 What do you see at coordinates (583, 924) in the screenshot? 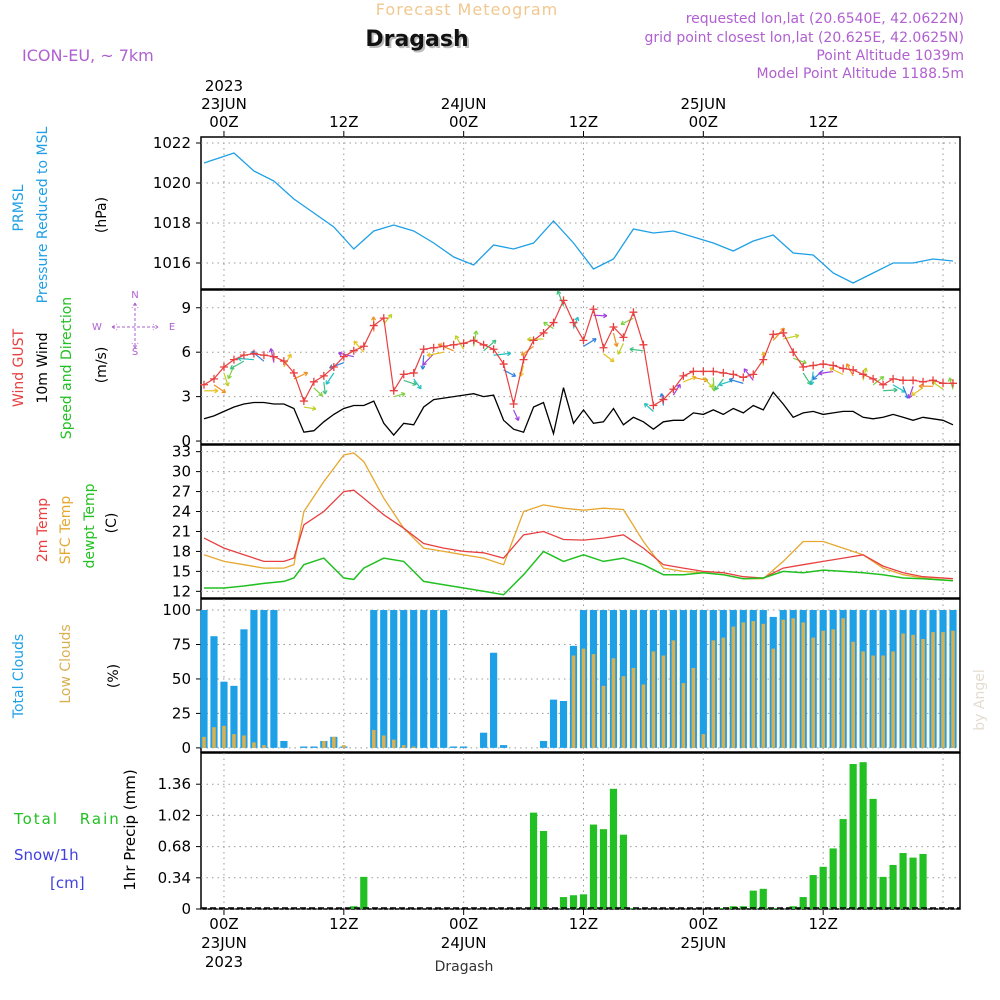
I see `bottom-axis-label: 12Z` at bounding box center [583, 924].